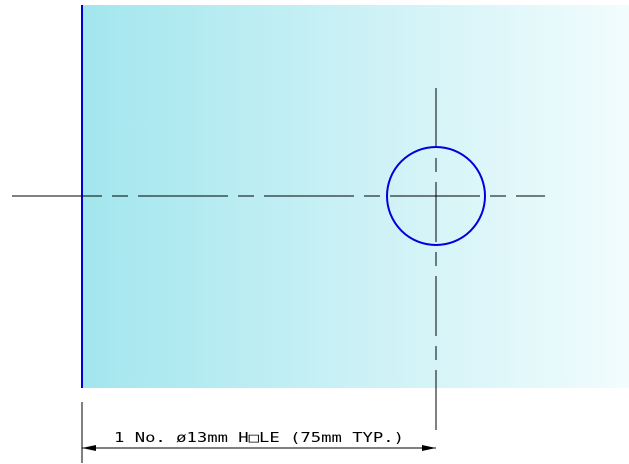  I want to click on dimension-arrow-right, so click(429, 448).